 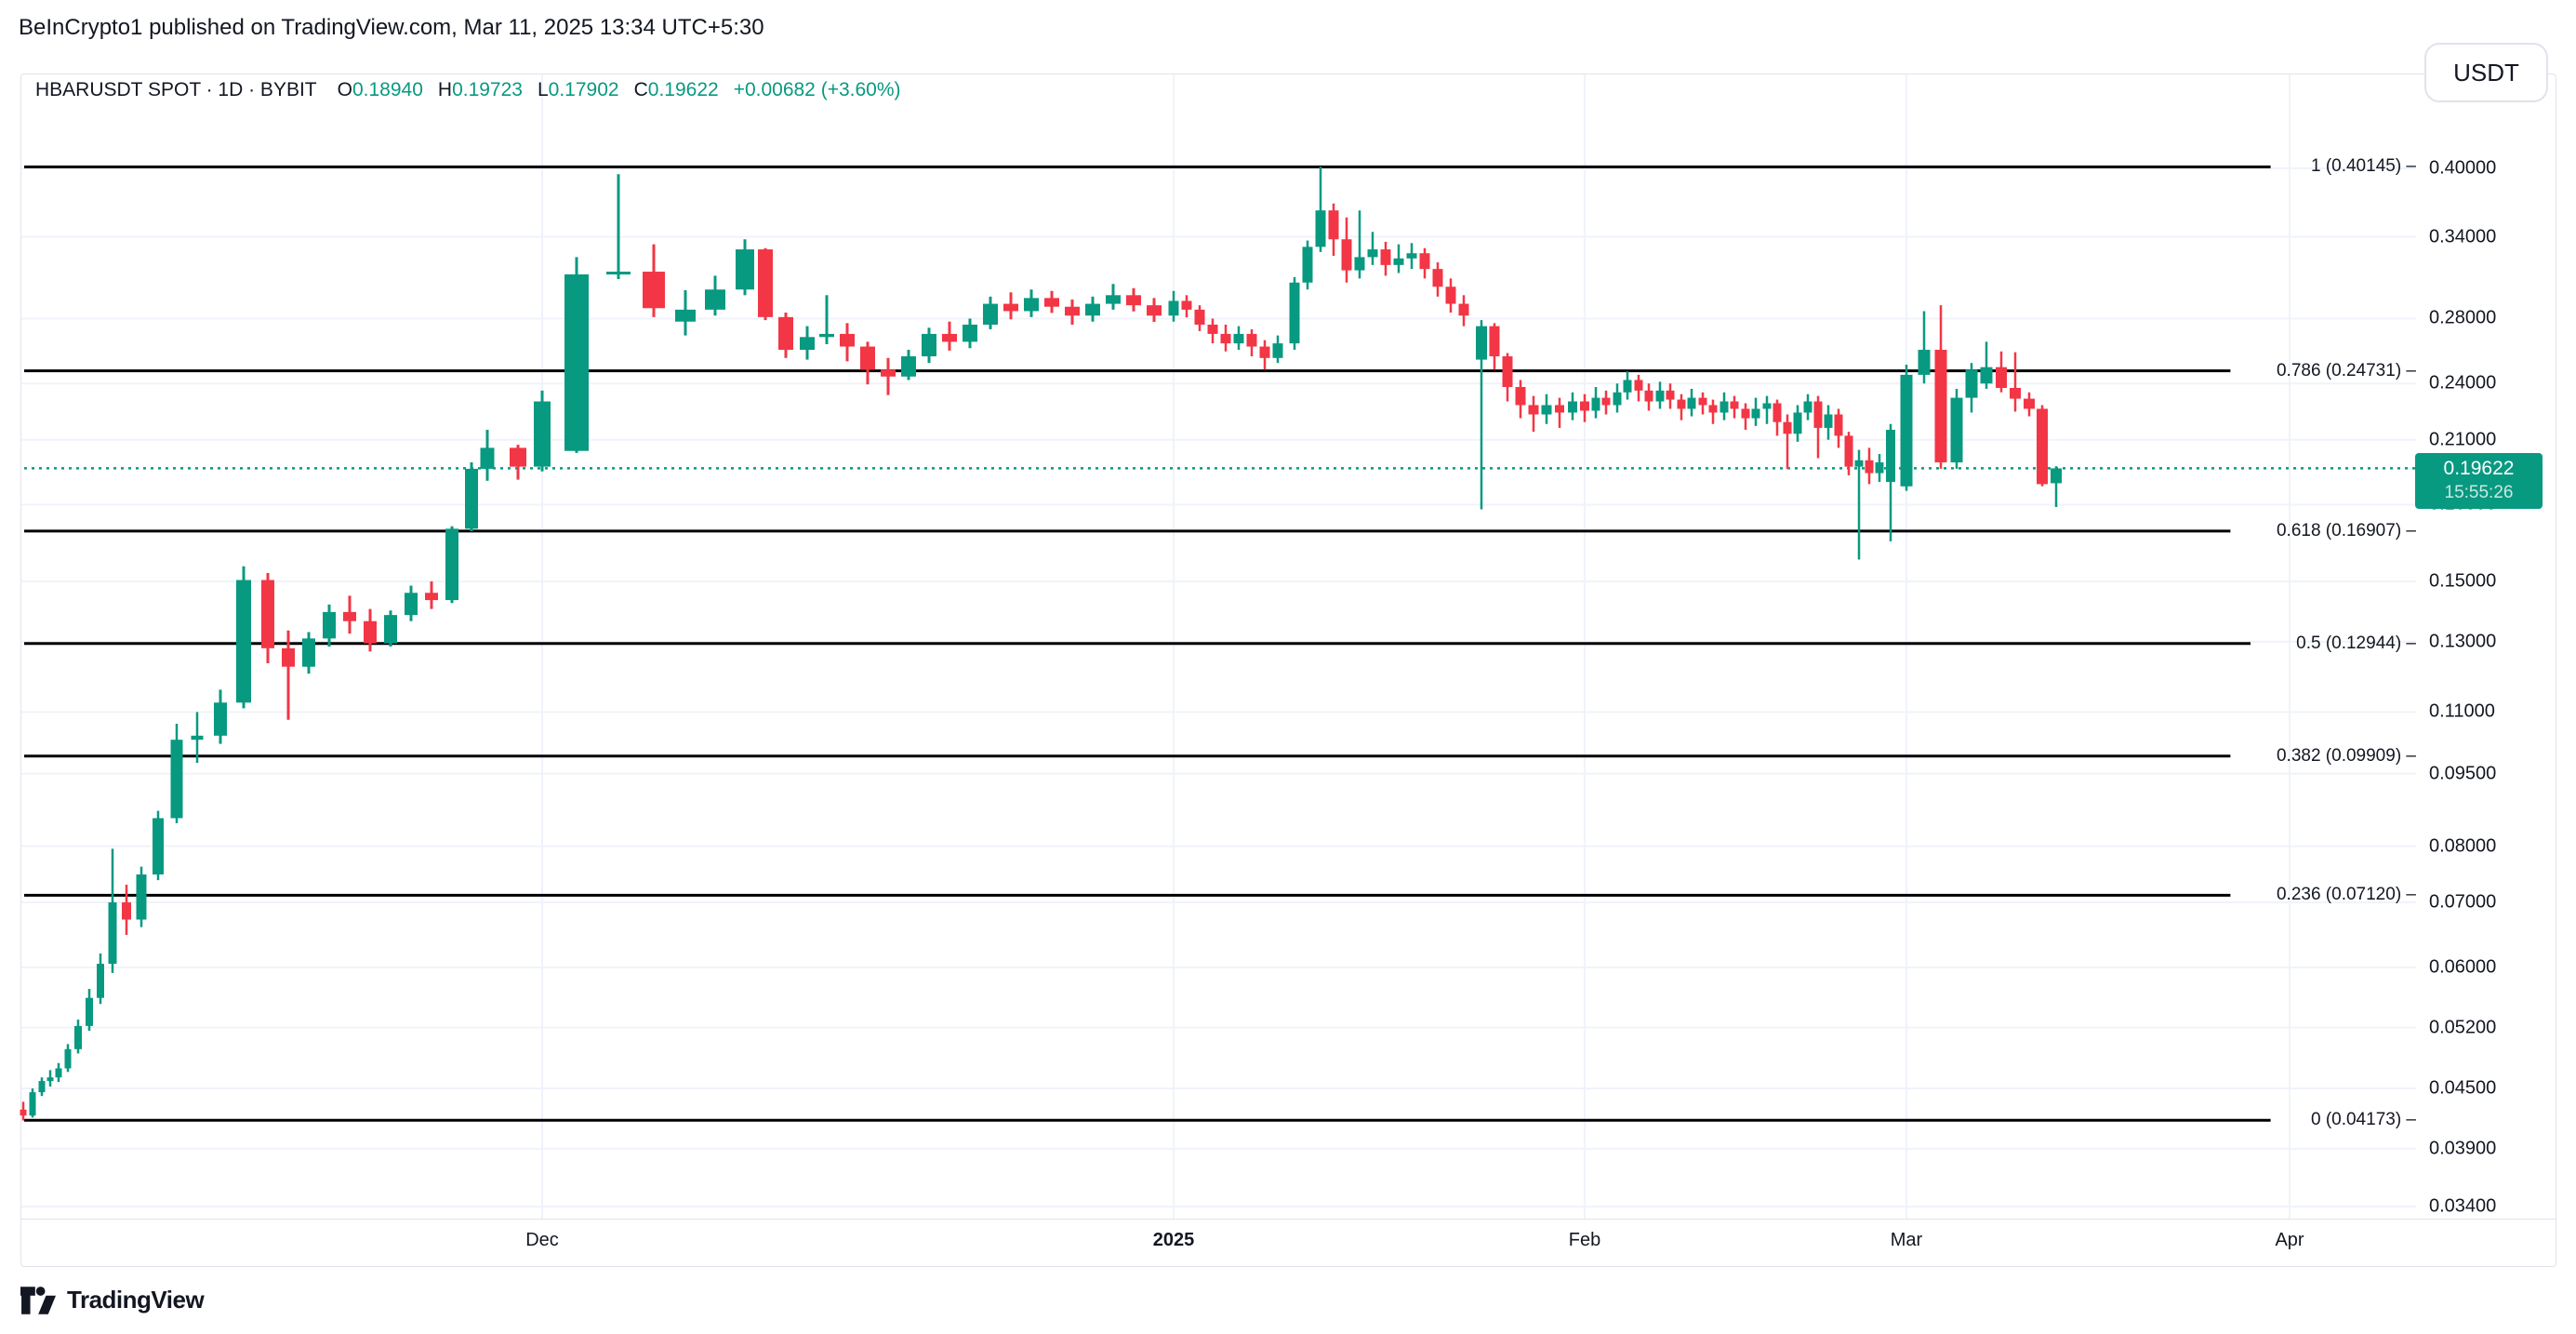 What do you see at coordinates (2463, 1149) in the screenshot?
I see `price-tick-0.03900: 0.03900` at bounding box center [2463, 1149].